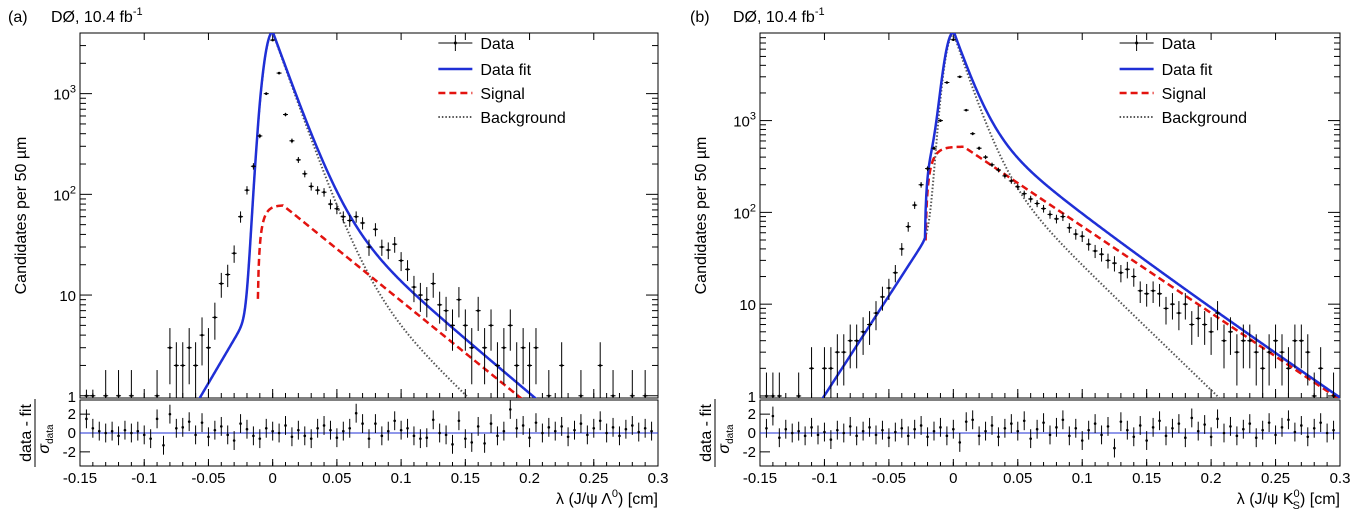  What do you see at coordinates (593, 478) in the screenshot?
I see `x-tick-label: 0.25` at bounding box center [593, 478].